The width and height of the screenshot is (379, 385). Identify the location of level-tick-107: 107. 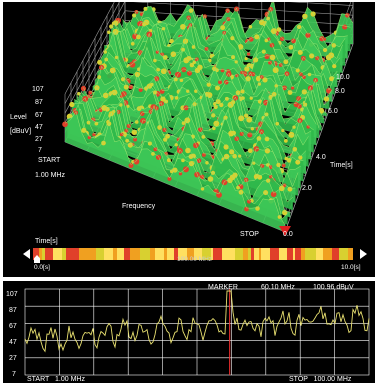
(38, 89).